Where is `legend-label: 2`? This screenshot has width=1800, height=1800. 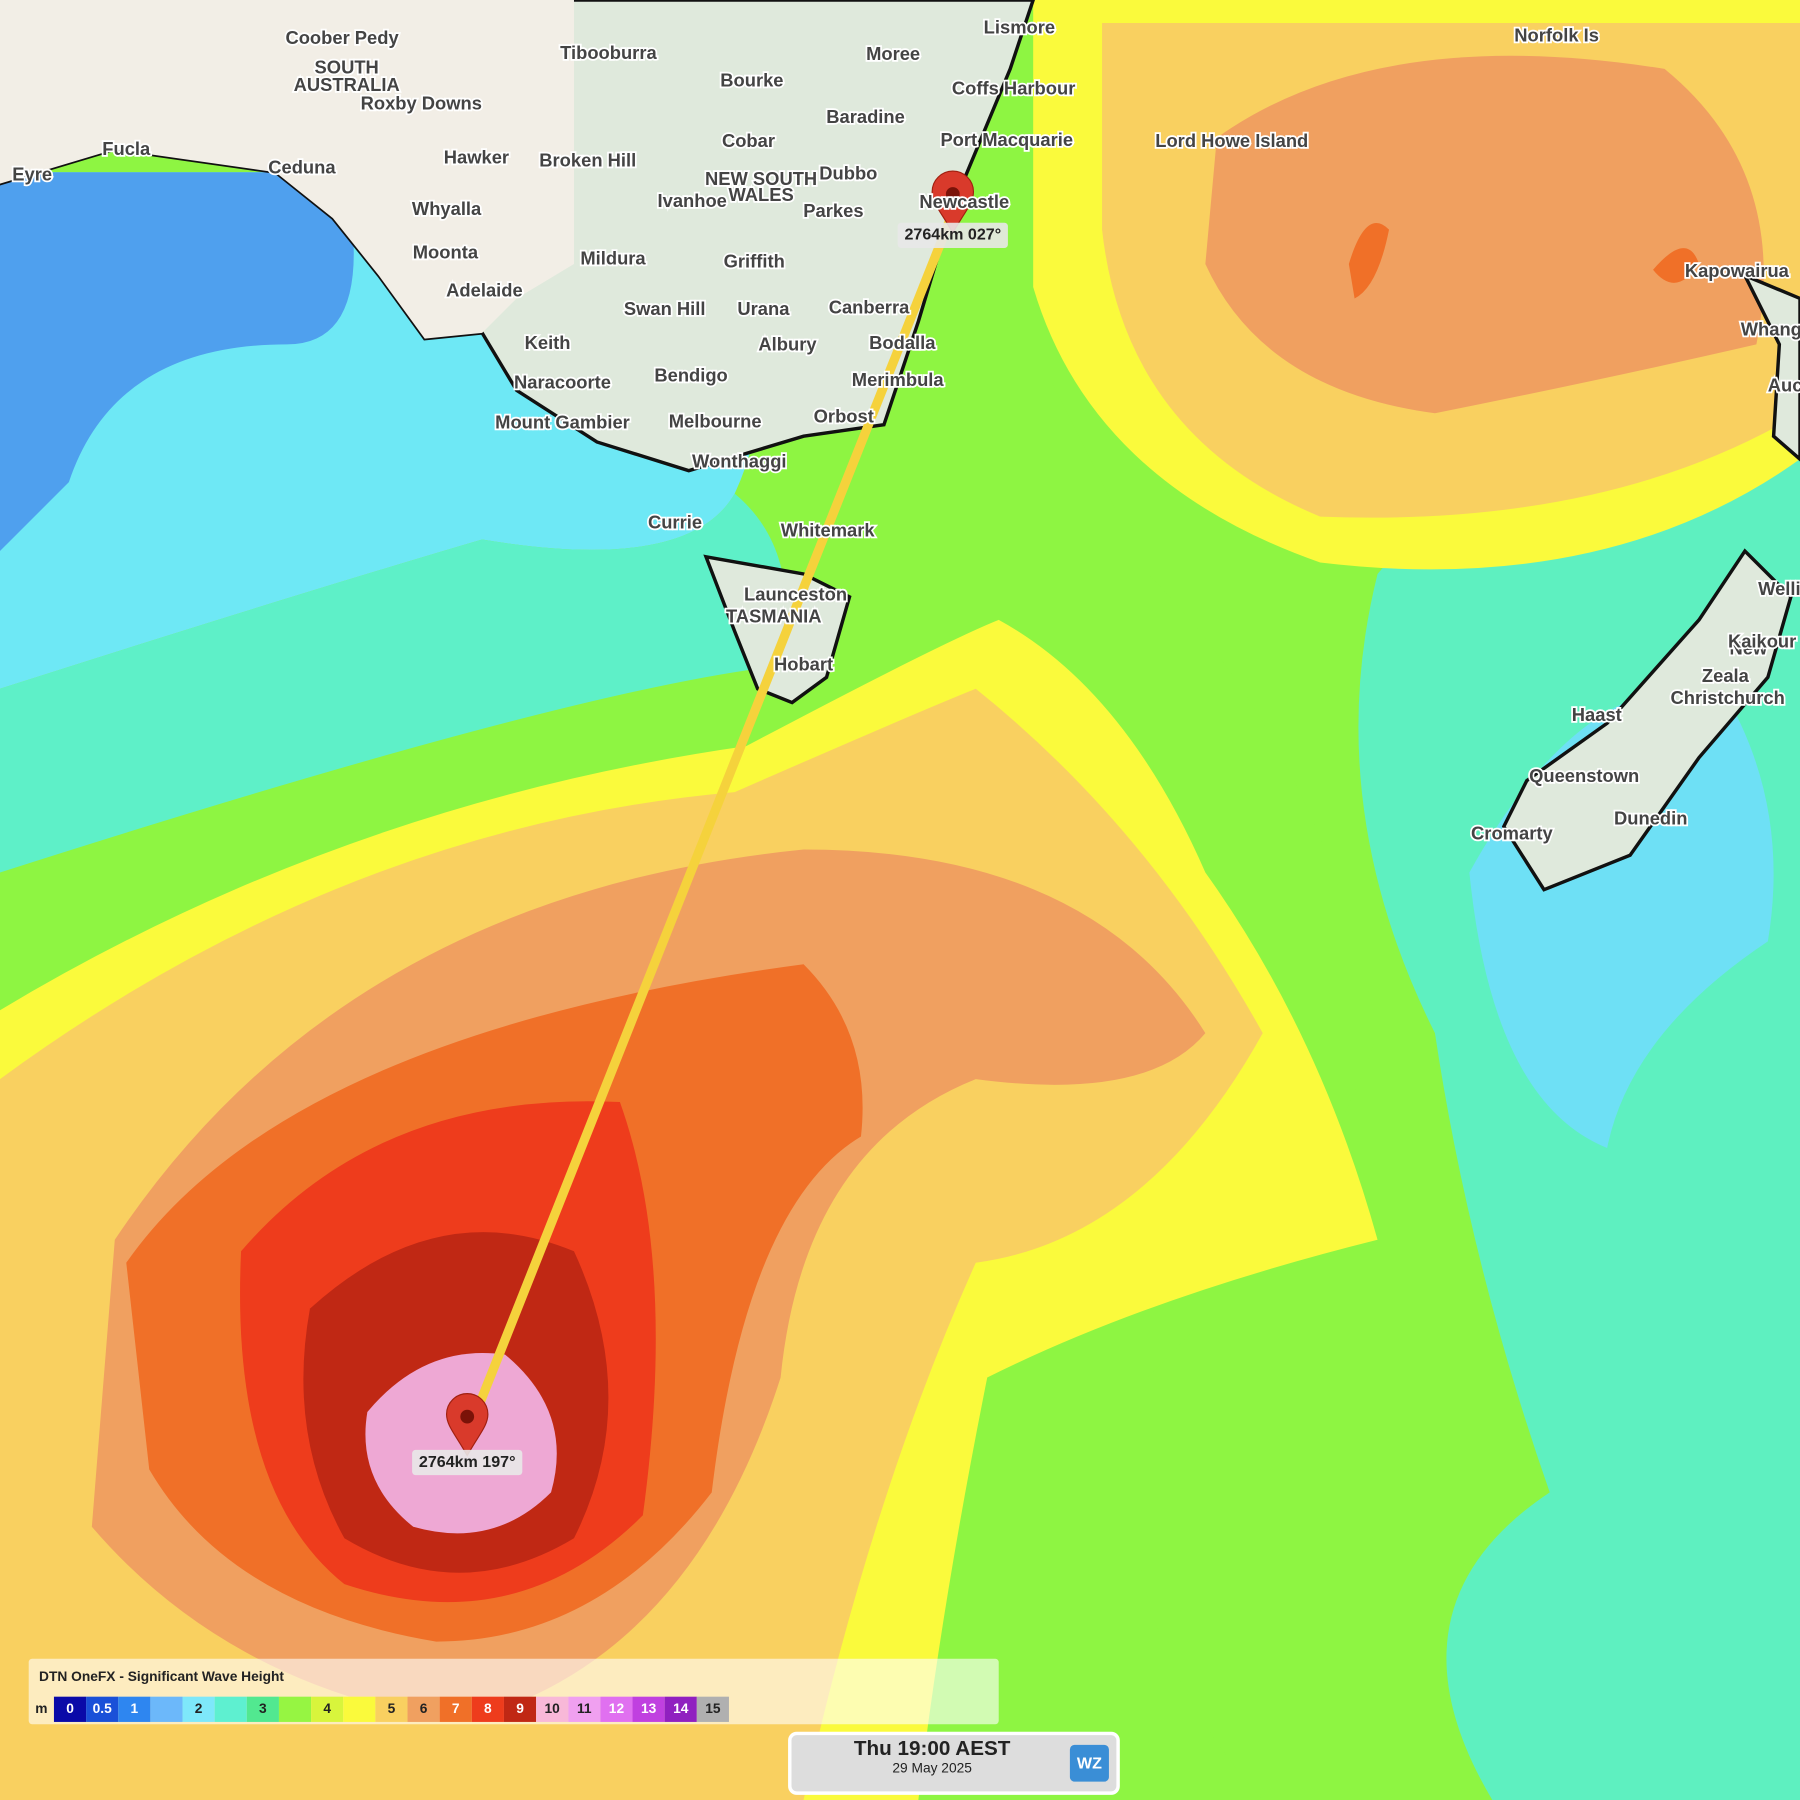 legend-label: 2 is located at coordinates (199, 1708).